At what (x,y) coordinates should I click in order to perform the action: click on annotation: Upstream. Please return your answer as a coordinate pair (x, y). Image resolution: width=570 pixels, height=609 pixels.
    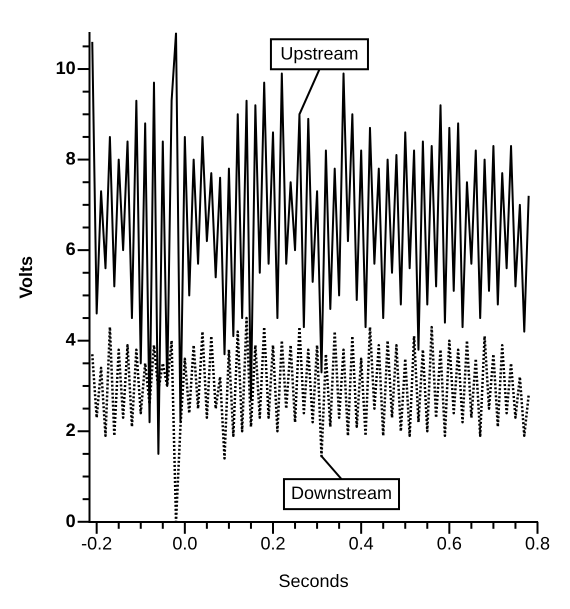
    Looking at the image, I should click on (319, 53).